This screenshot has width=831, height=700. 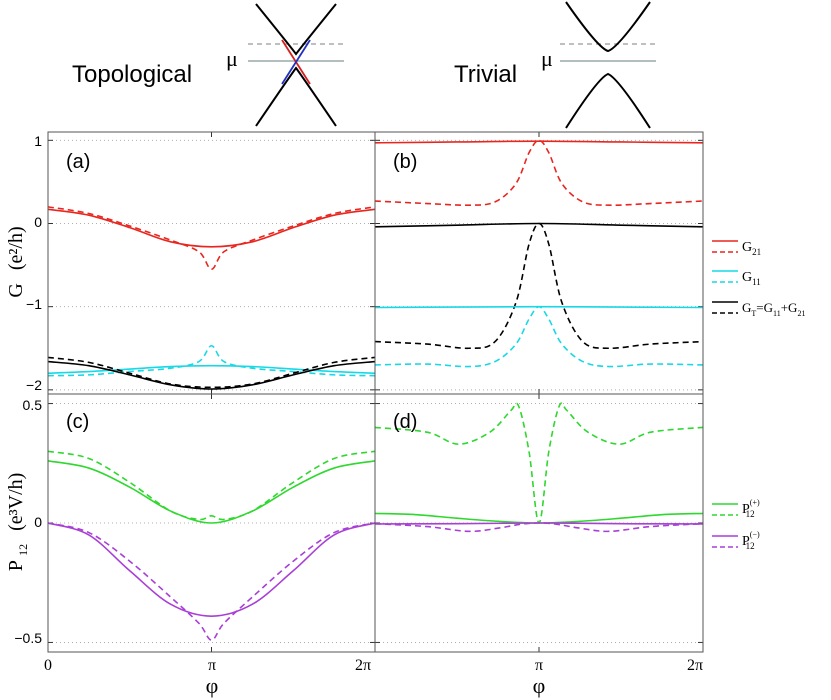 I want to click on legend-gt-sub2: 11, so click(x=777, y=313).